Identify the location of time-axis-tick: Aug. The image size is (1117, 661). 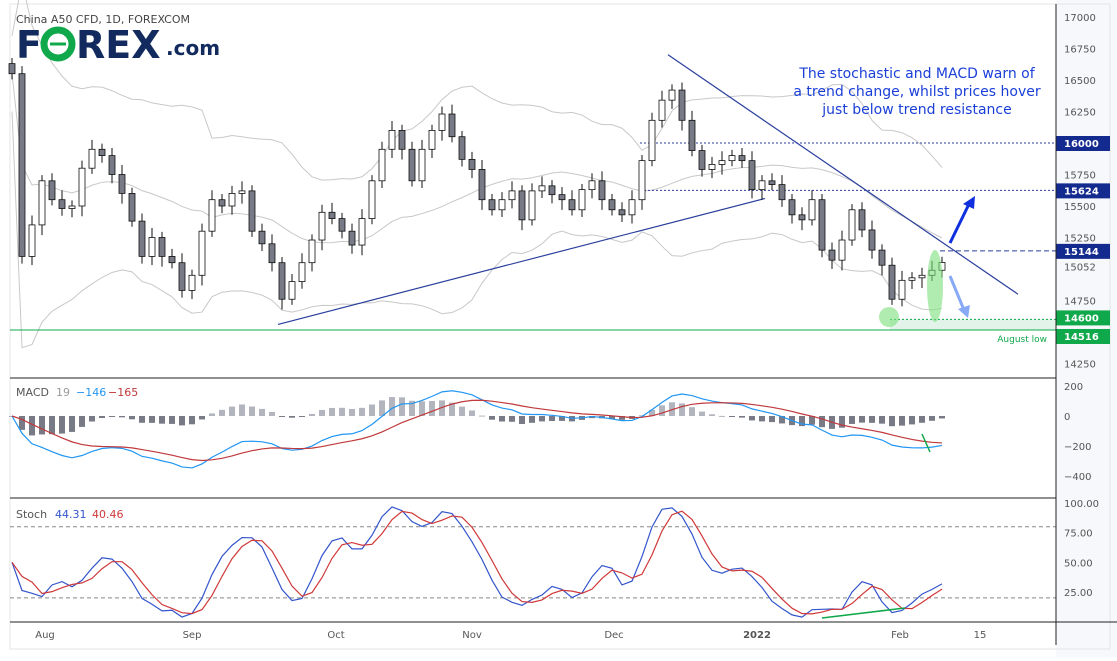
(45, 635).